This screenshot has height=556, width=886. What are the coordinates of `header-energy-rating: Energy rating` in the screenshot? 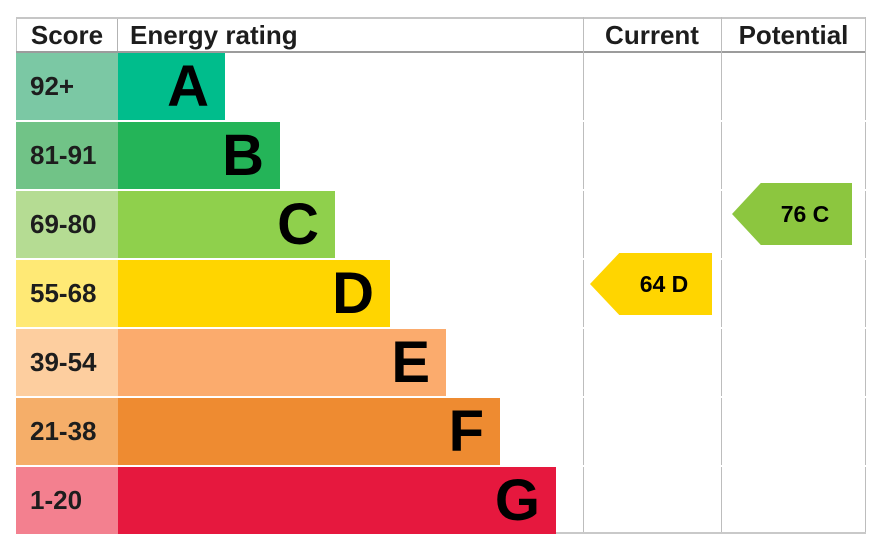 It's located at (214, 34).